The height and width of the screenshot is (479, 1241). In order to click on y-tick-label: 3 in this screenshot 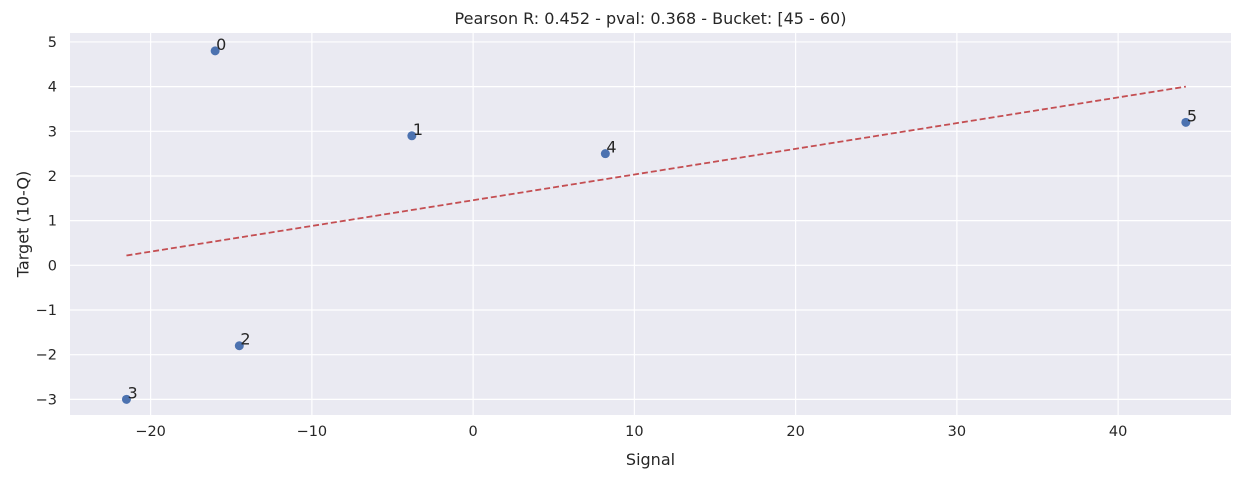, I will do `click(52, 132)`.